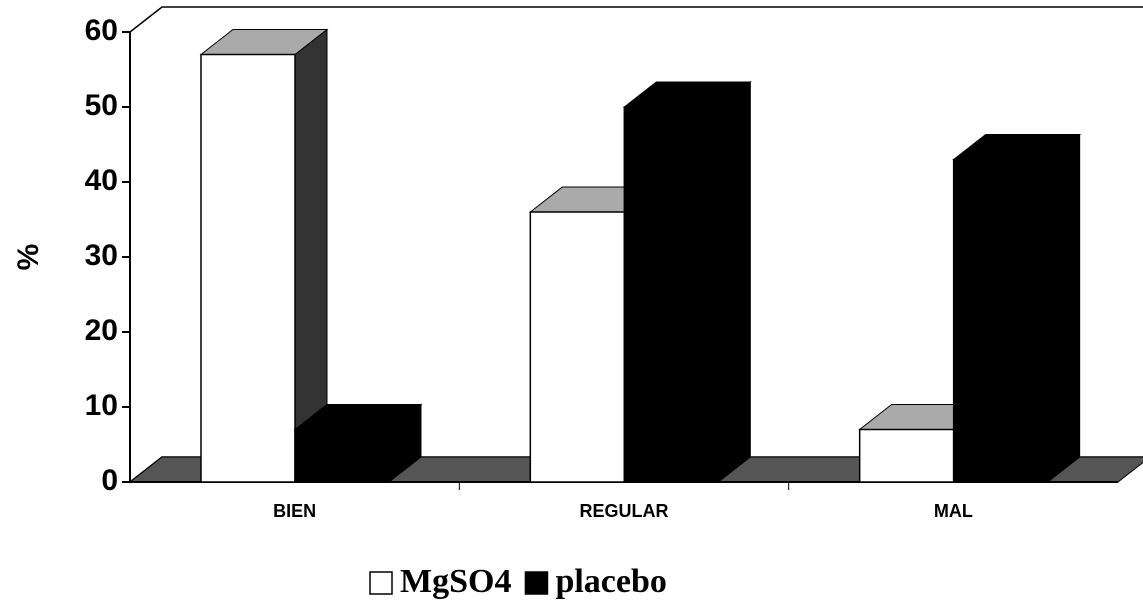  What do you see at coordinates (101, 105) in the screenshot?
I see `y-tick-label: 50` at bounding box center [101, 105].